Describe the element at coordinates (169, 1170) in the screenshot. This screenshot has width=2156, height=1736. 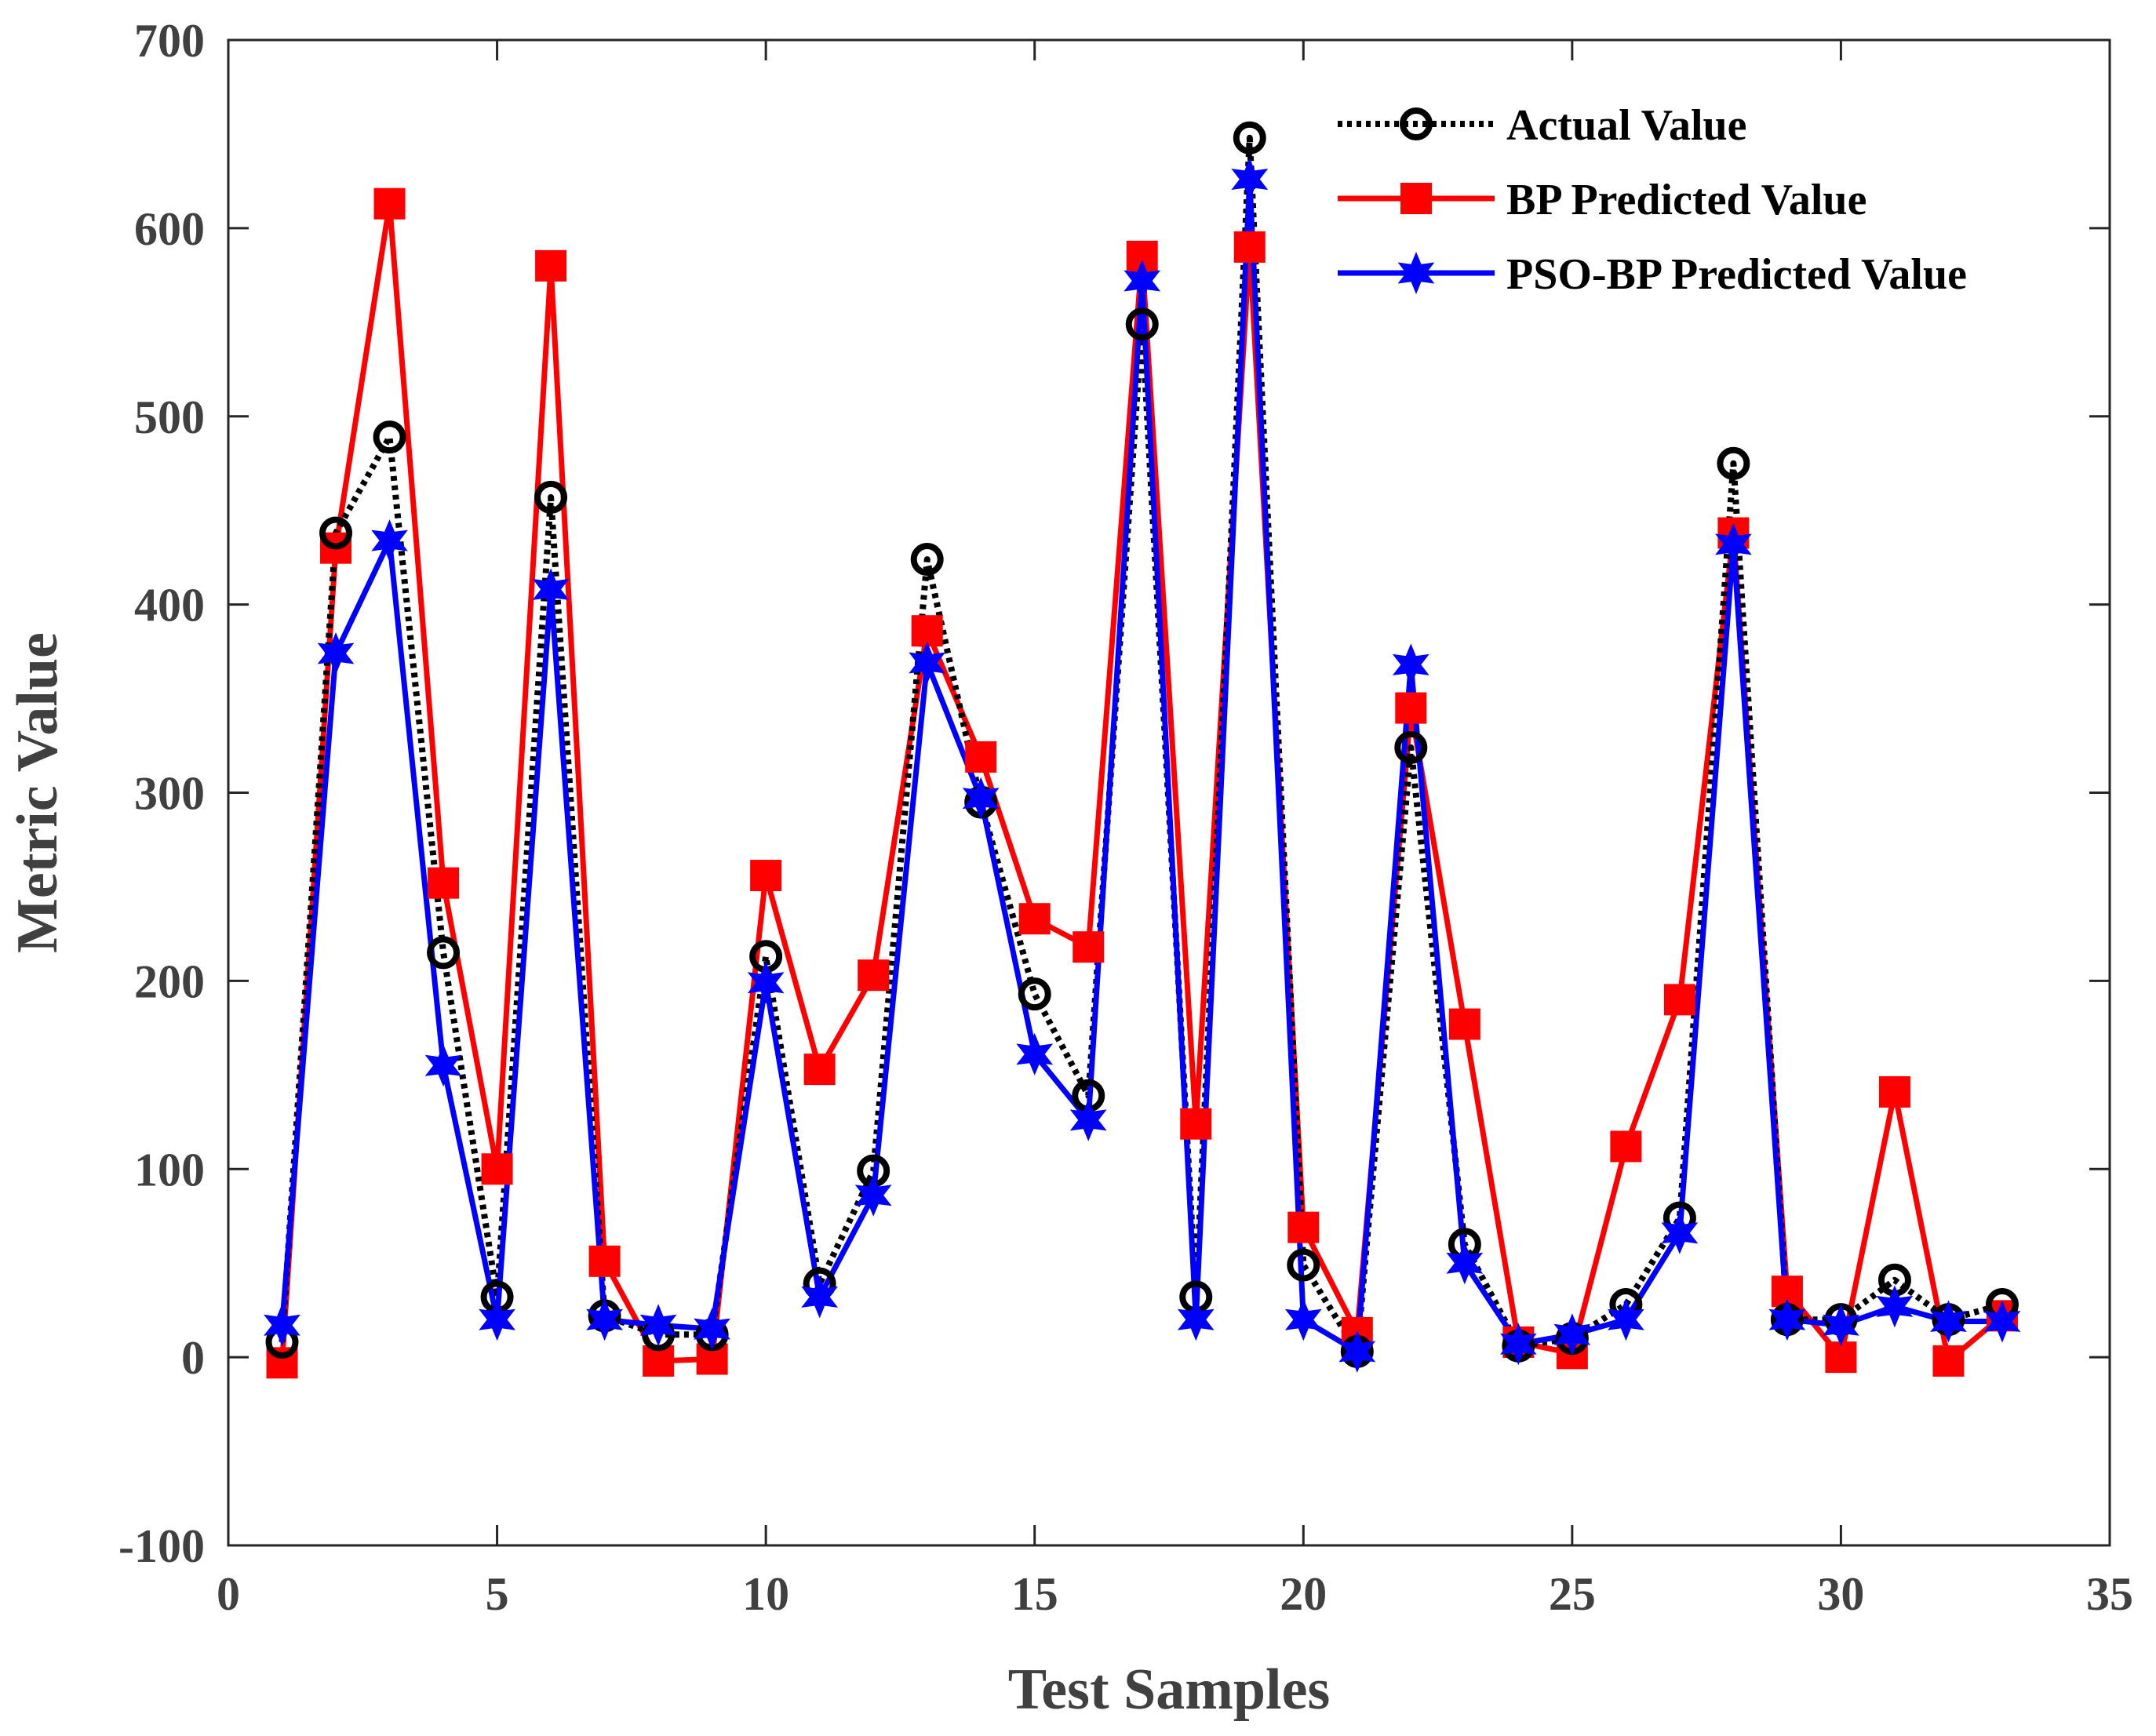
I see `y-tick-label: 100` at that location.